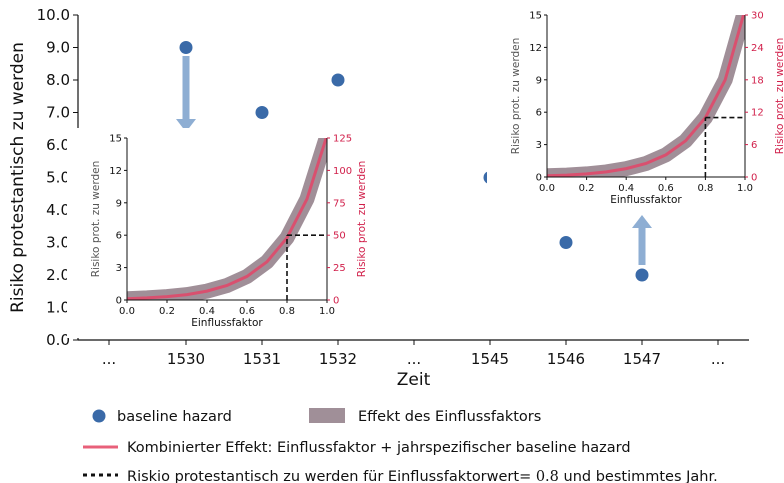  I want to click on x-tick-label: 1546, so click(566, 359).